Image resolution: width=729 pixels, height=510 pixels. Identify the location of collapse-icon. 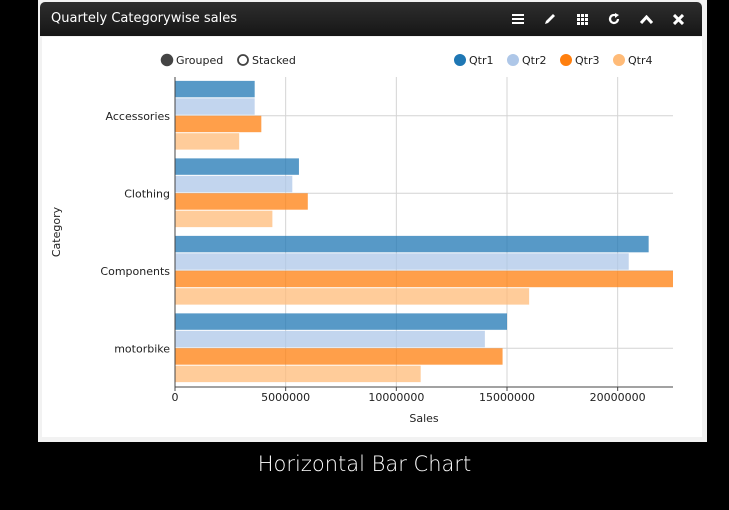
(646, 19).